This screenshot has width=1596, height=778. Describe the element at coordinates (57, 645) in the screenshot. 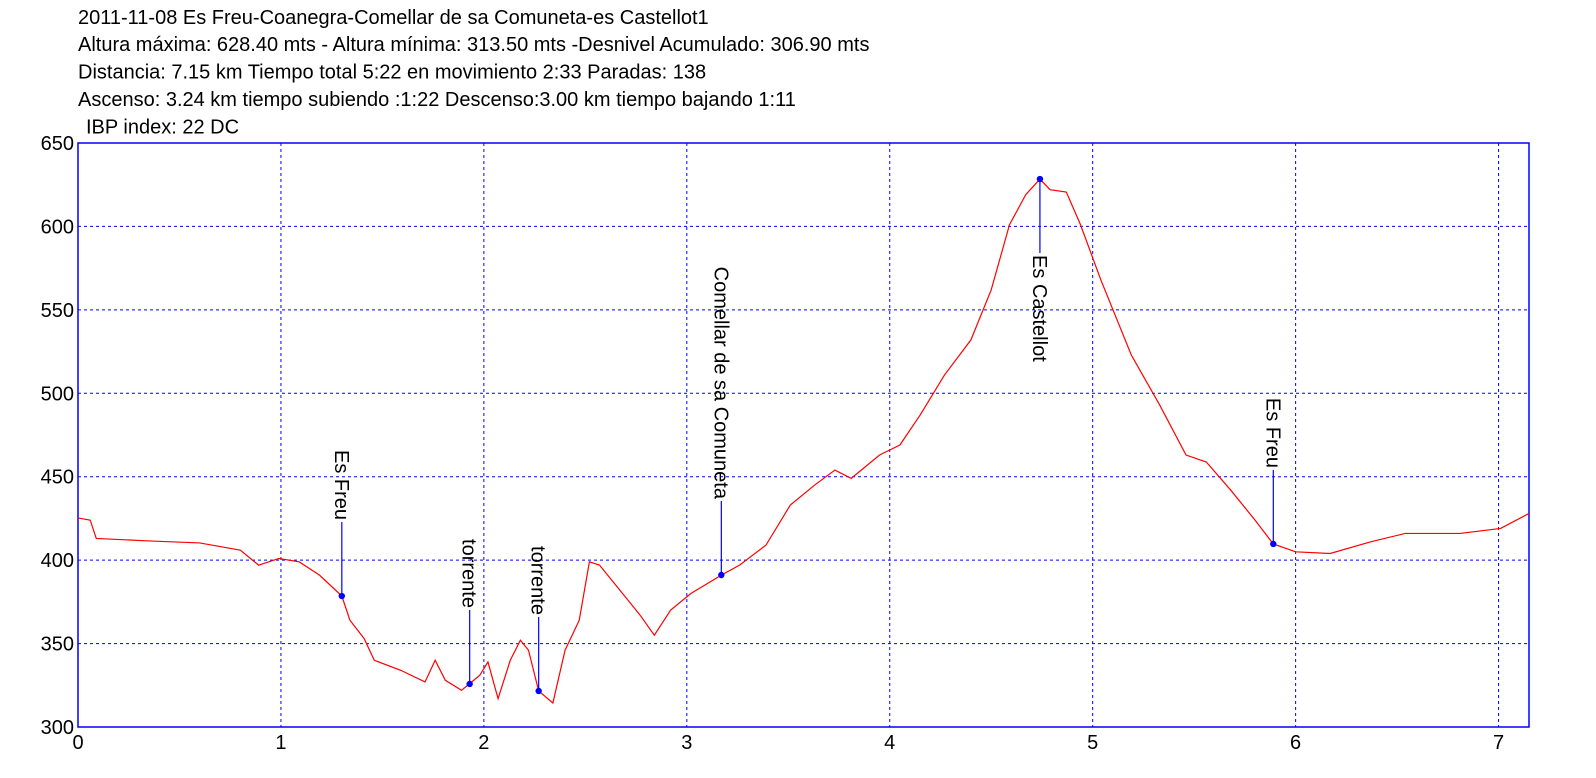

I see `y-tick-label: 350` at that location.